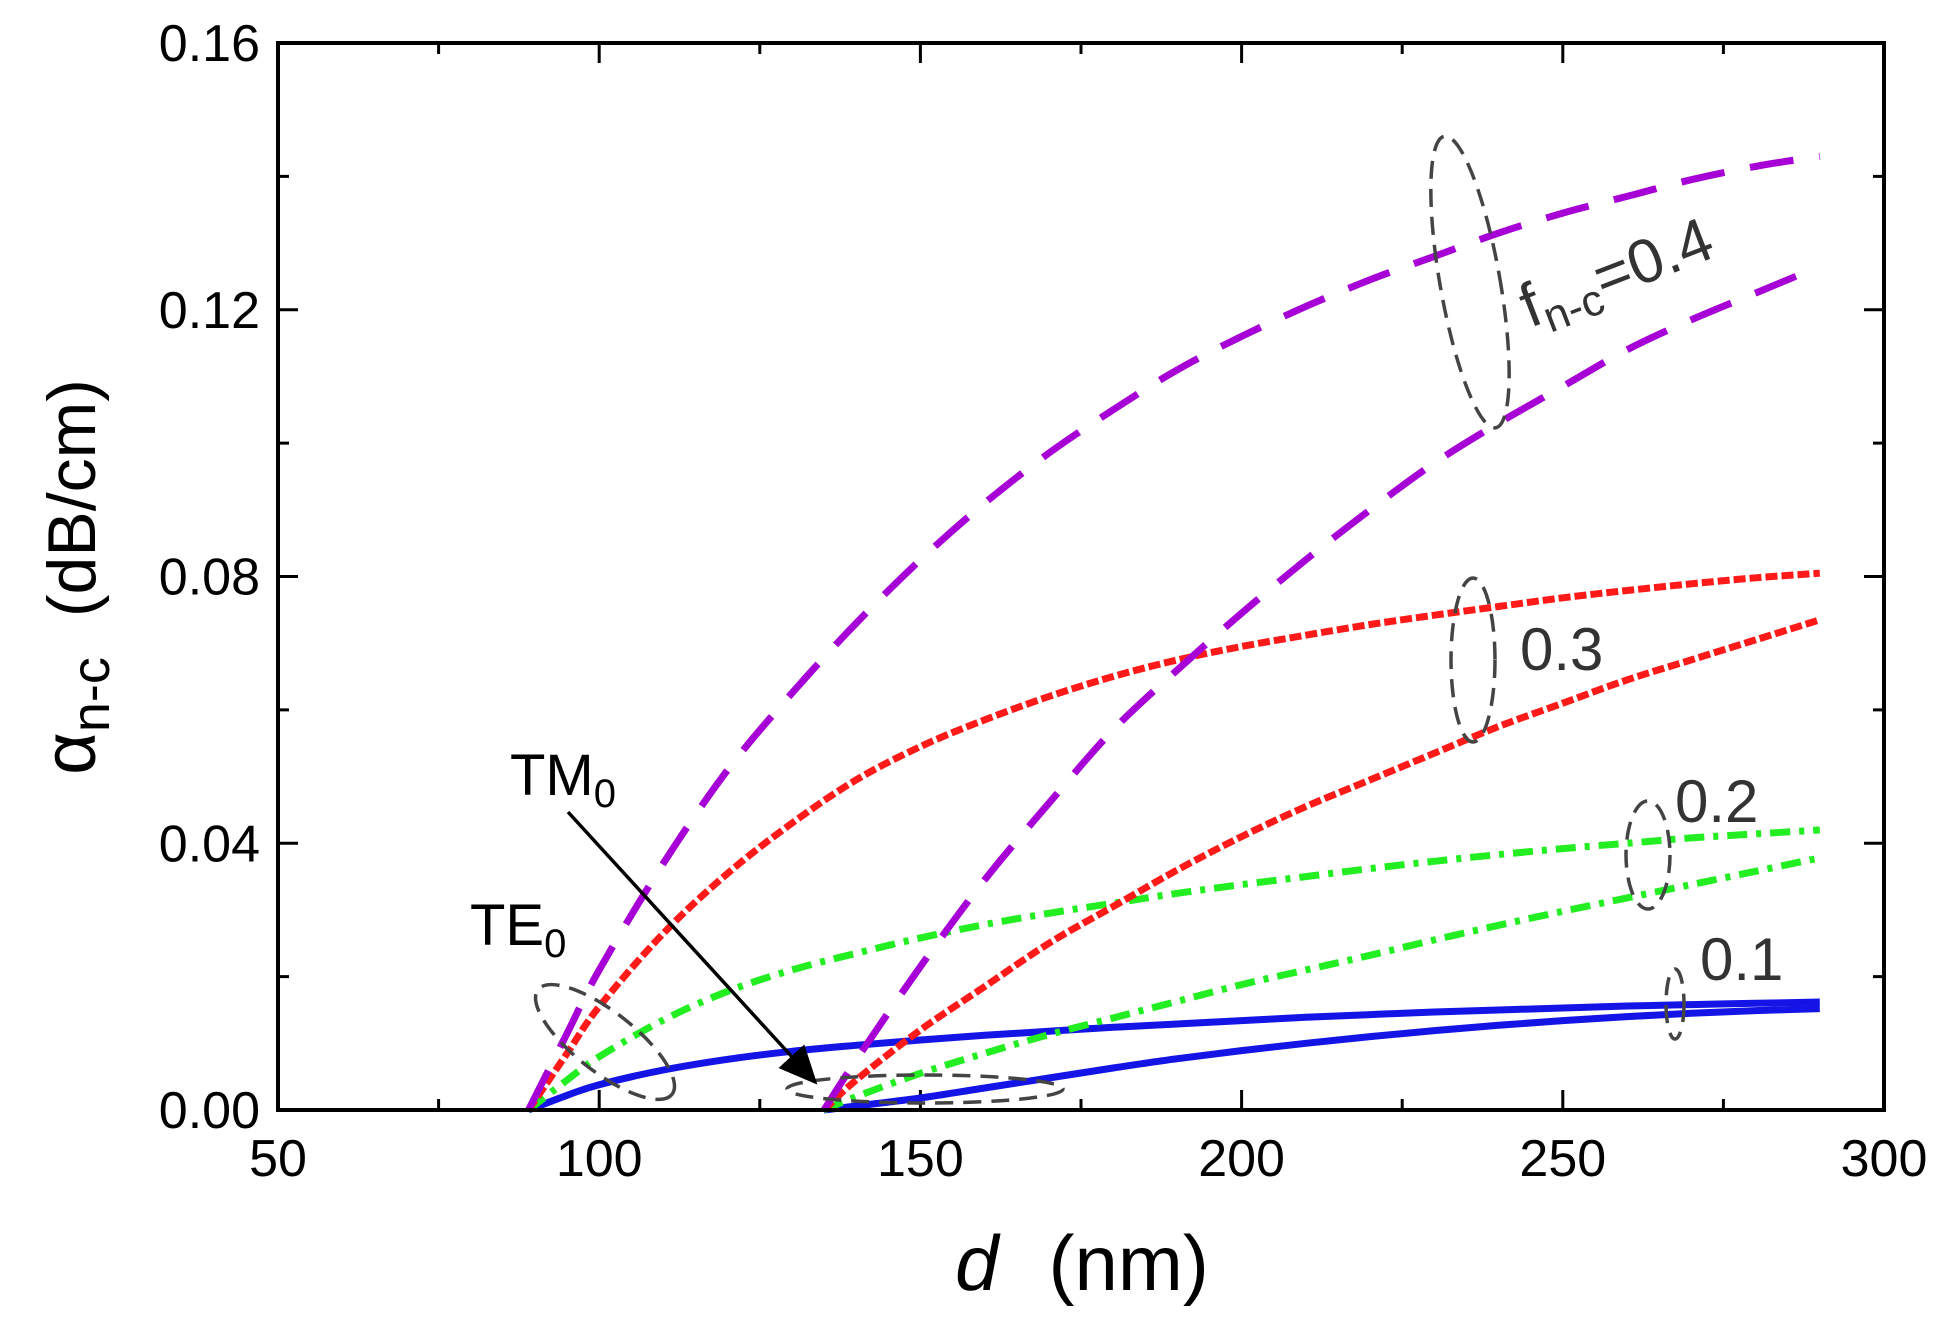  Describe the element at coordinates (1562, 1159) in the screenshot. I see `x-tick-label: 250` at that location.